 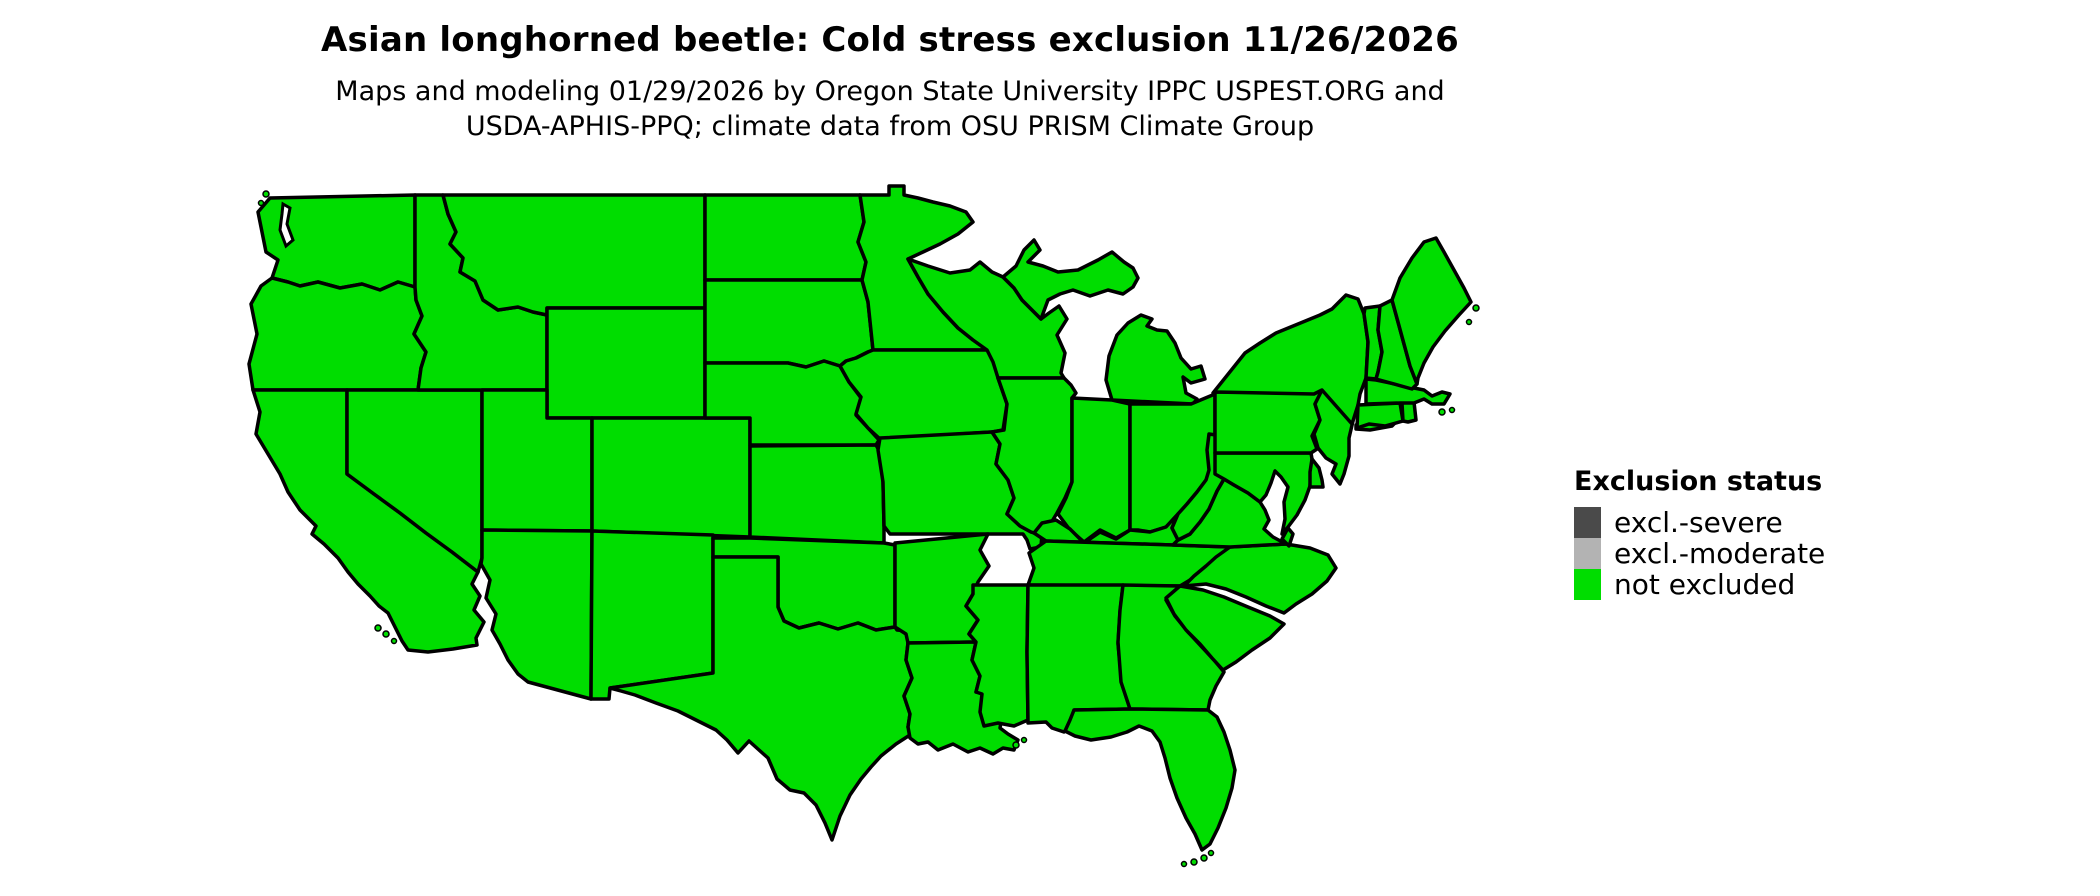 What do you see at coordinates (1155, 359) in the screenshot?
I see `state-michigan` at bounding box center [1155, 359].